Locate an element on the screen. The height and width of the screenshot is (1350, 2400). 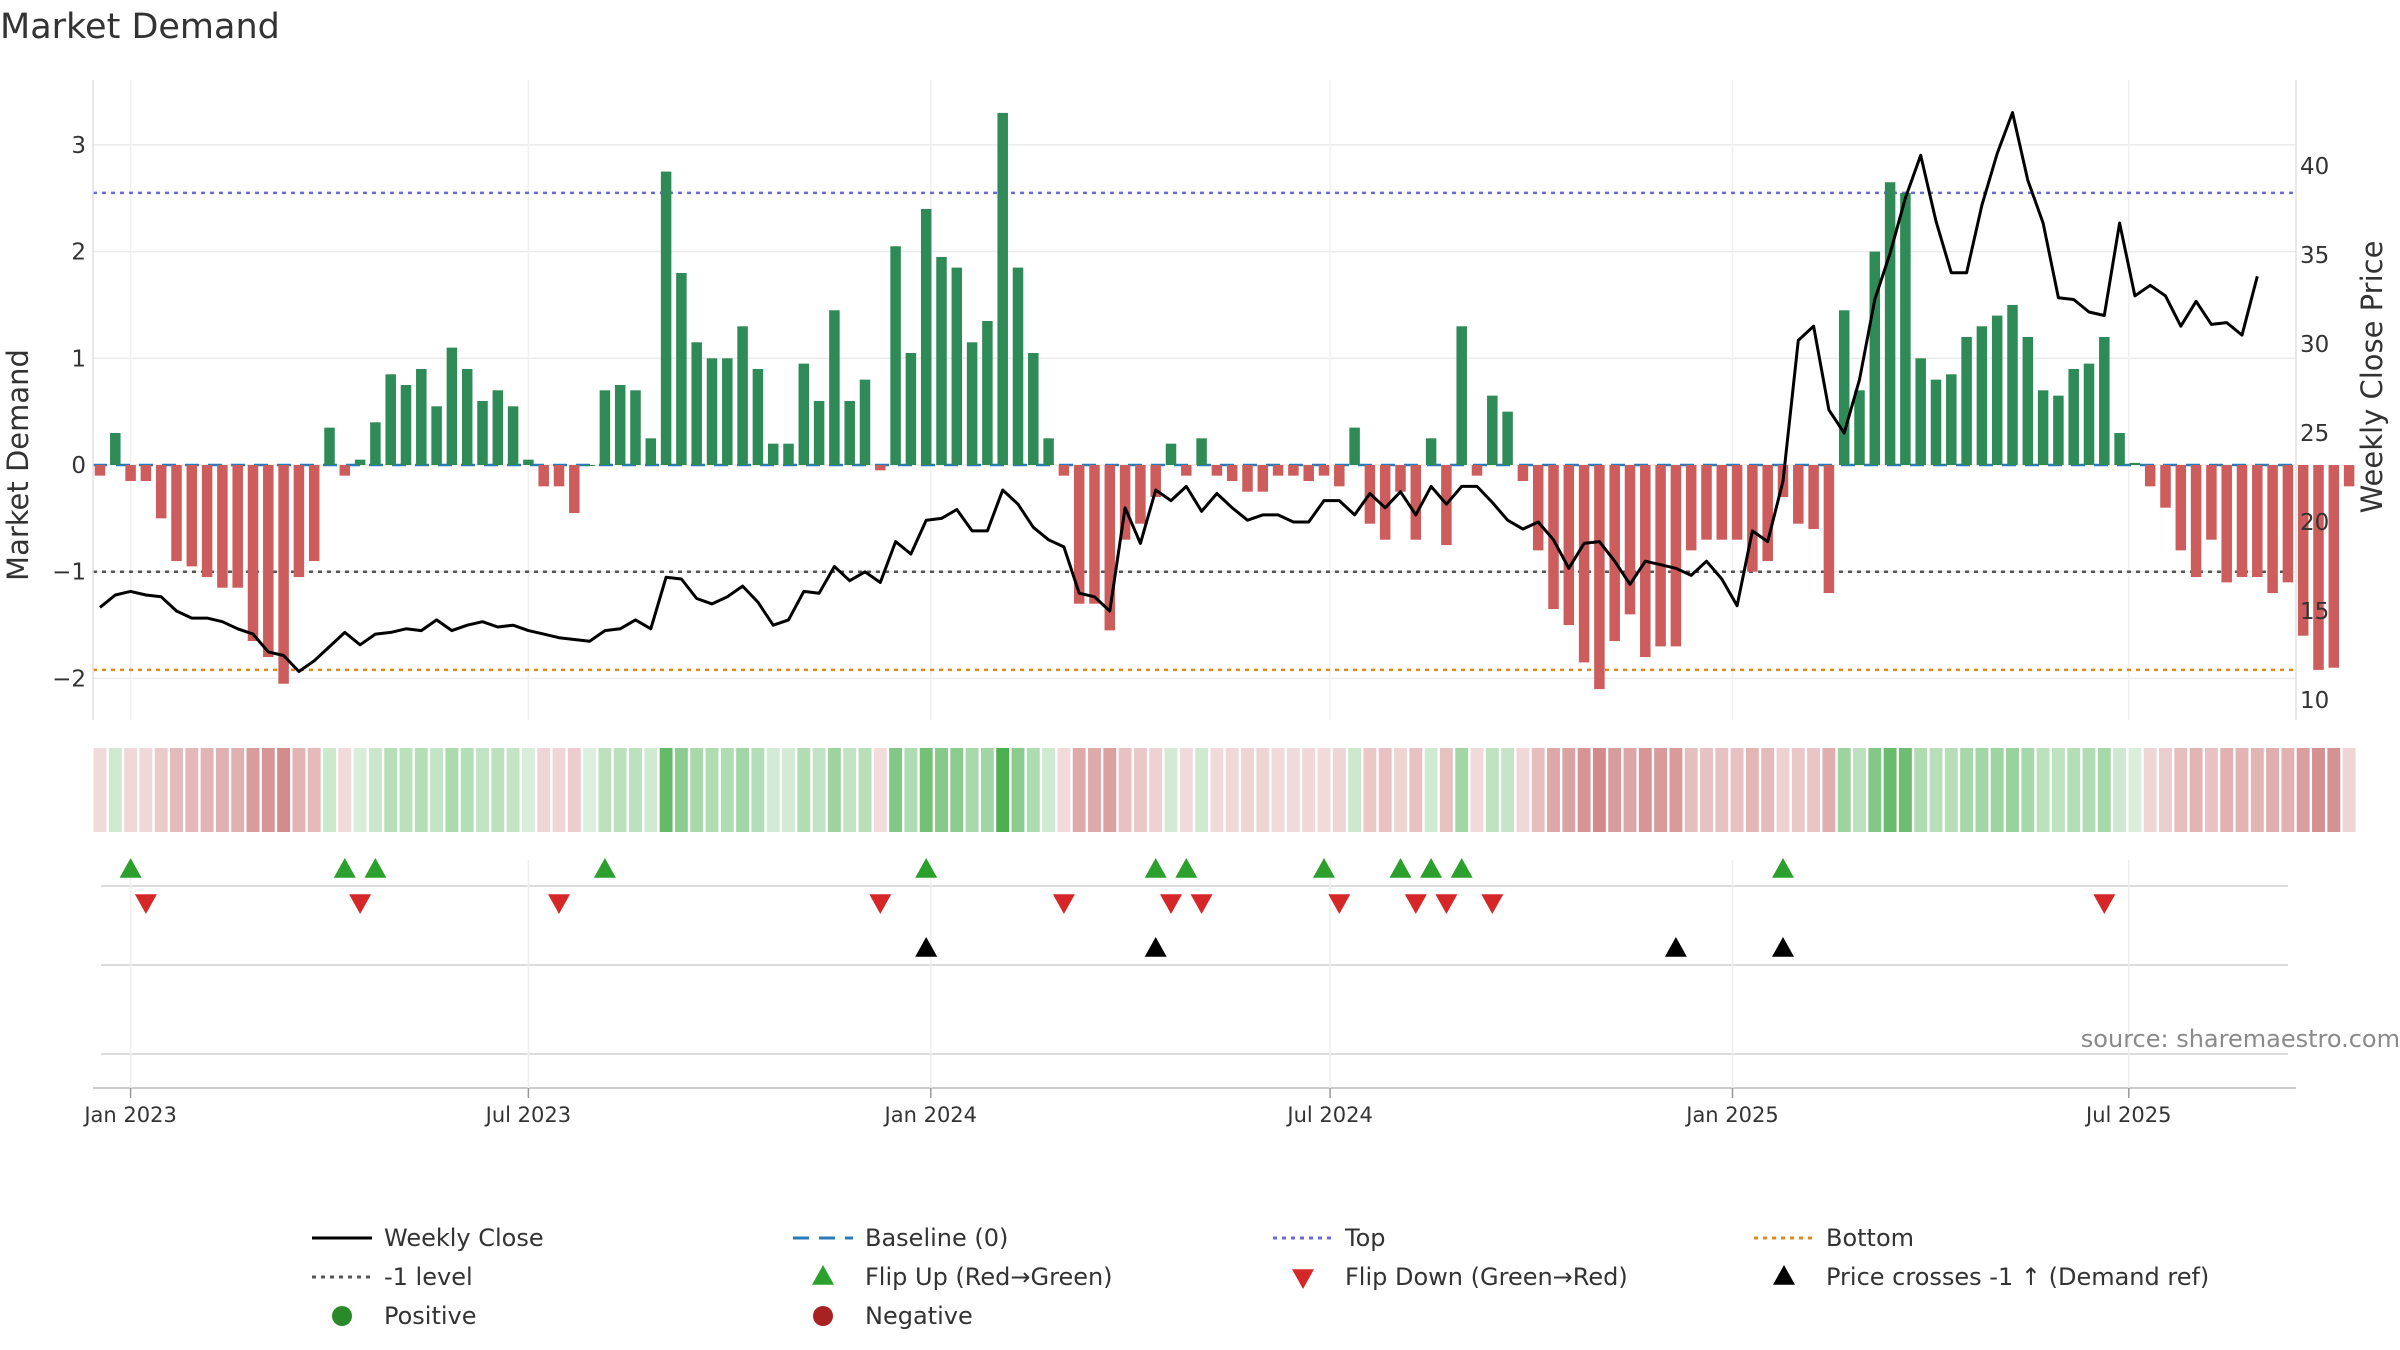
legend-item: -1 level is located at coordinates (392, 1277).